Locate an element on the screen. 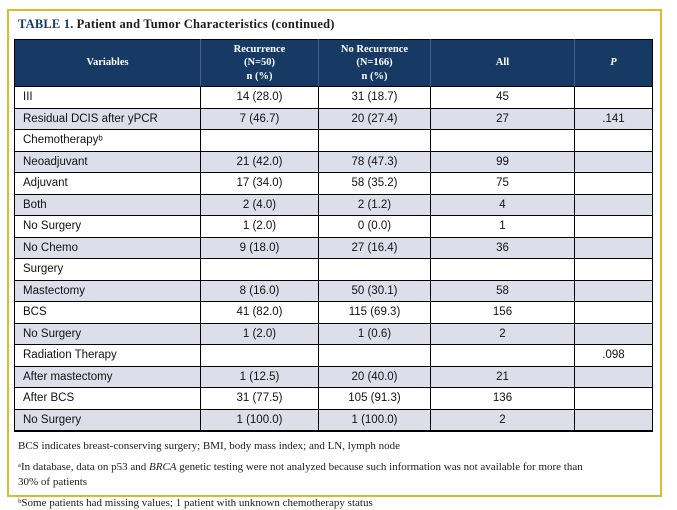 The image size is (677, 510). table-number: TABLE 1. is located at coordinates (46, 24).